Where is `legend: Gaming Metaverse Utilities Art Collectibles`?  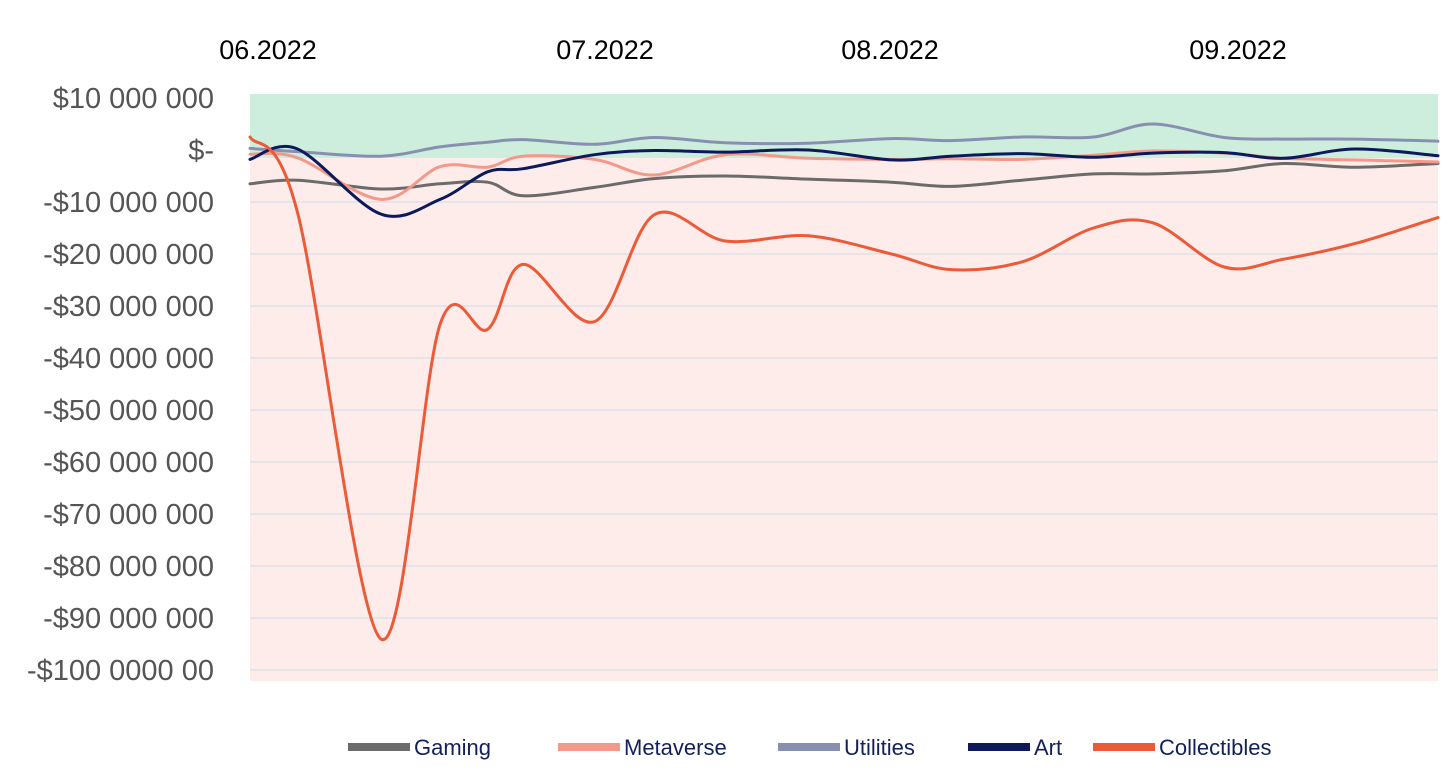 legend: Gaming Metaverse Utilities Art Collectibles is located at coordinates (810, 747).